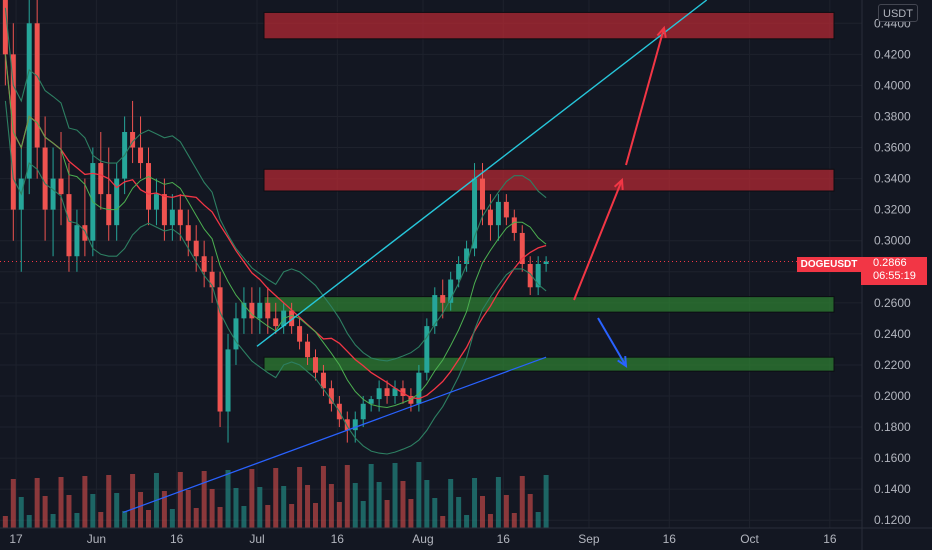 This screenshot has width=932, height=550. Describe the element at coordinates (892, 396) in the screenshot. I see `price-tick-label: 0.2000` at that location.